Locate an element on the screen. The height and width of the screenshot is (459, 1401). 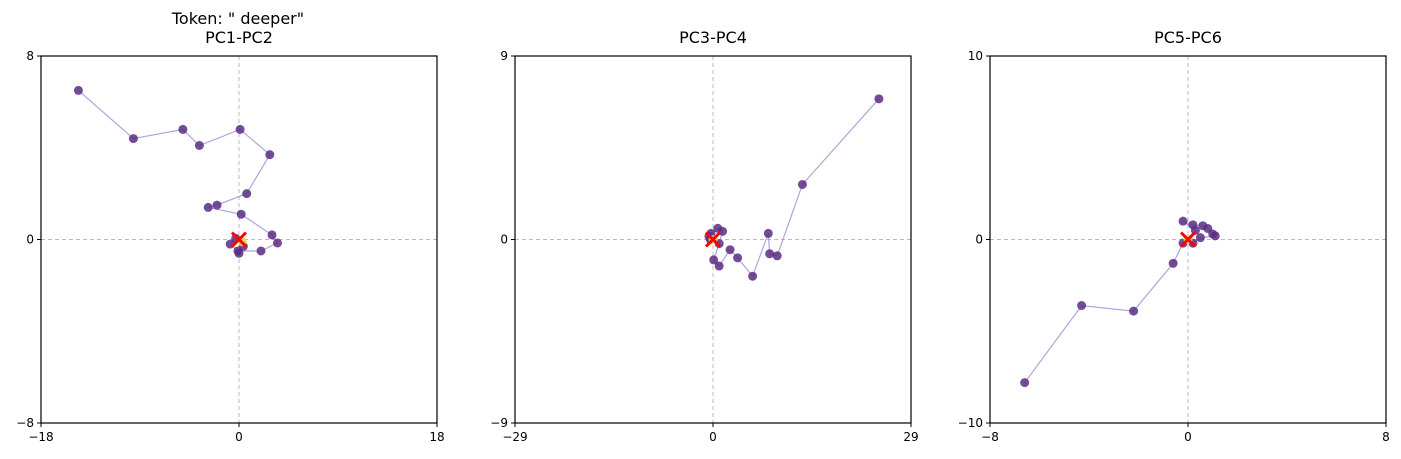
panel-title: PC3-PC4 is located at coordinates (713, 37).